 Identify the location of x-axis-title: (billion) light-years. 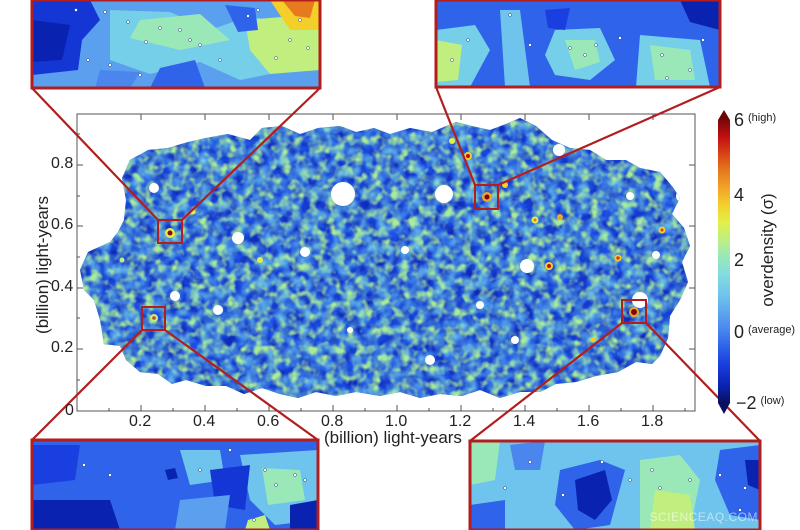
(393, 437).